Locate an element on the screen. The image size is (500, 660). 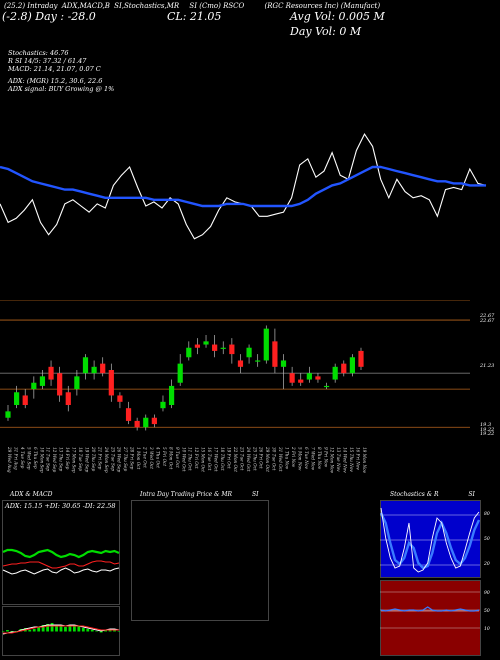
x-tick-label: 30 Tue Oct is located at coordinates (274, 459).